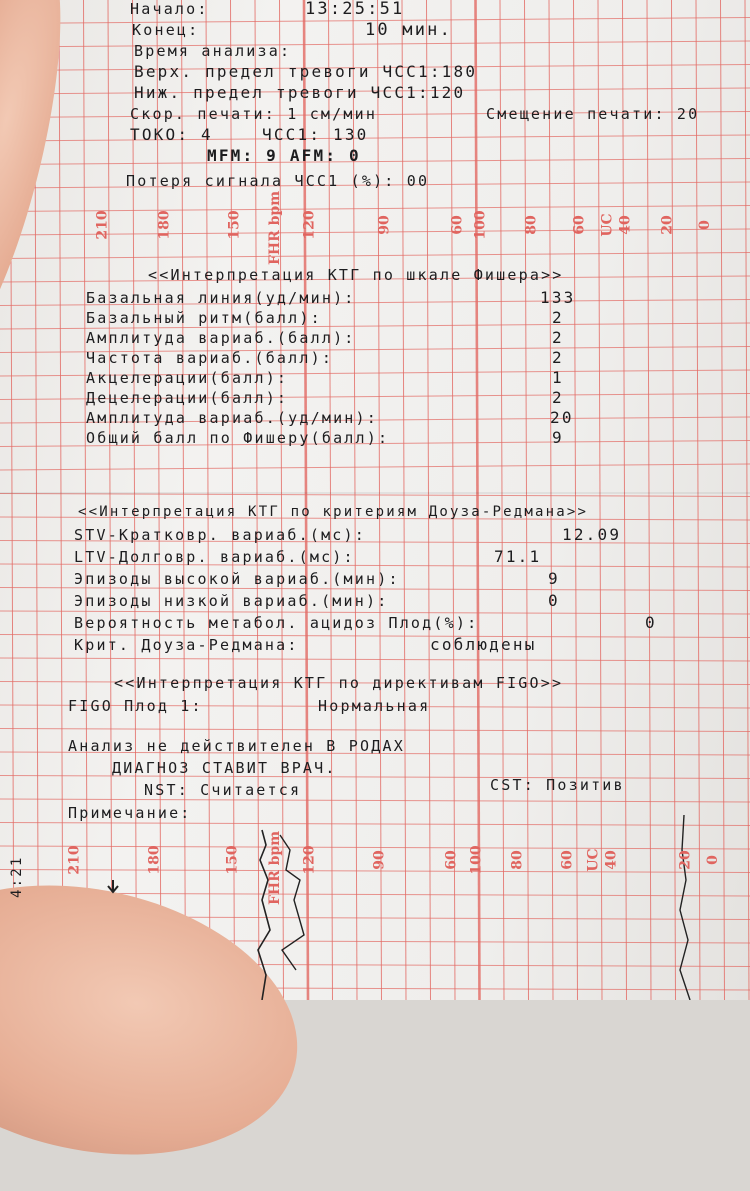 The image size is (750, 1191). Describe the element at coordinates (409, 30) in the screenshot. I see `analysis-time-value: 10 мин.` at that location.